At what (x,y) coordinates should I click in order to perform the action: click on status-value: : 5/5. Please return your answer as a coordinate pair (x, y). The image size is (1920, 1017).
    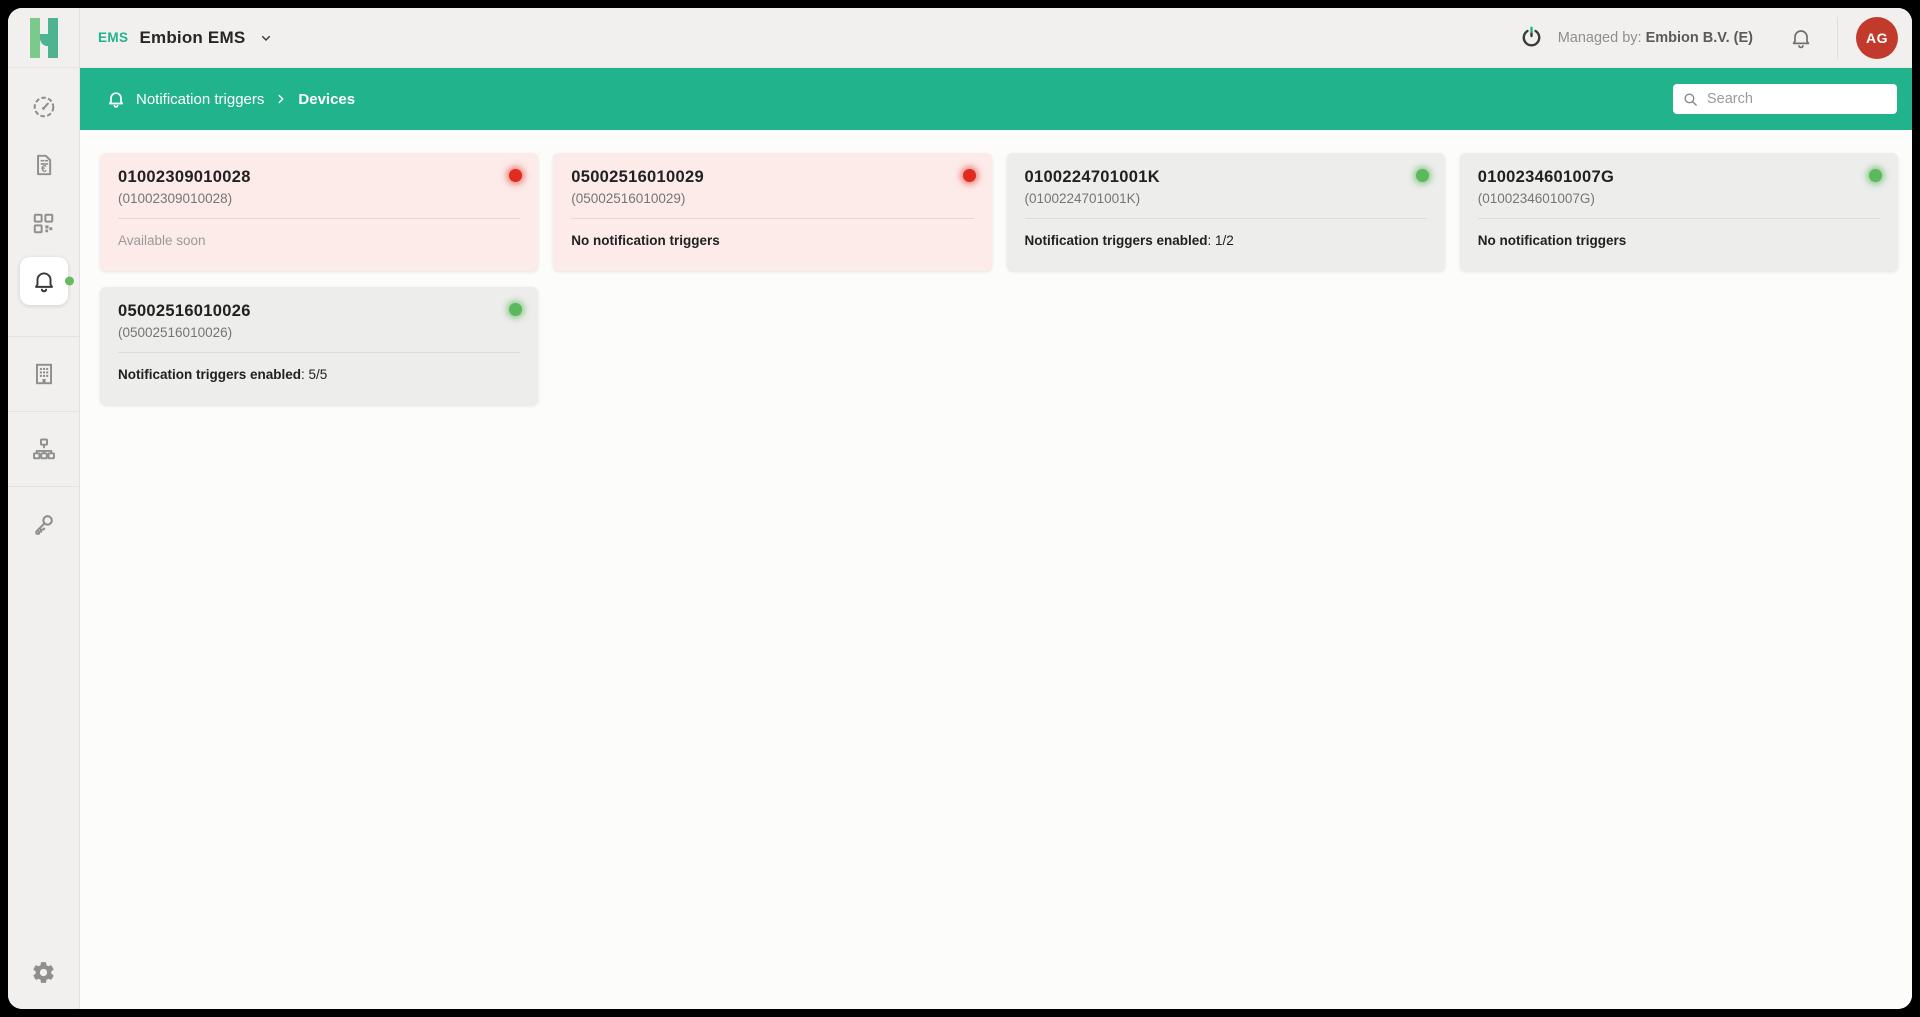
    Looking at the image, I should click on (314, 374).